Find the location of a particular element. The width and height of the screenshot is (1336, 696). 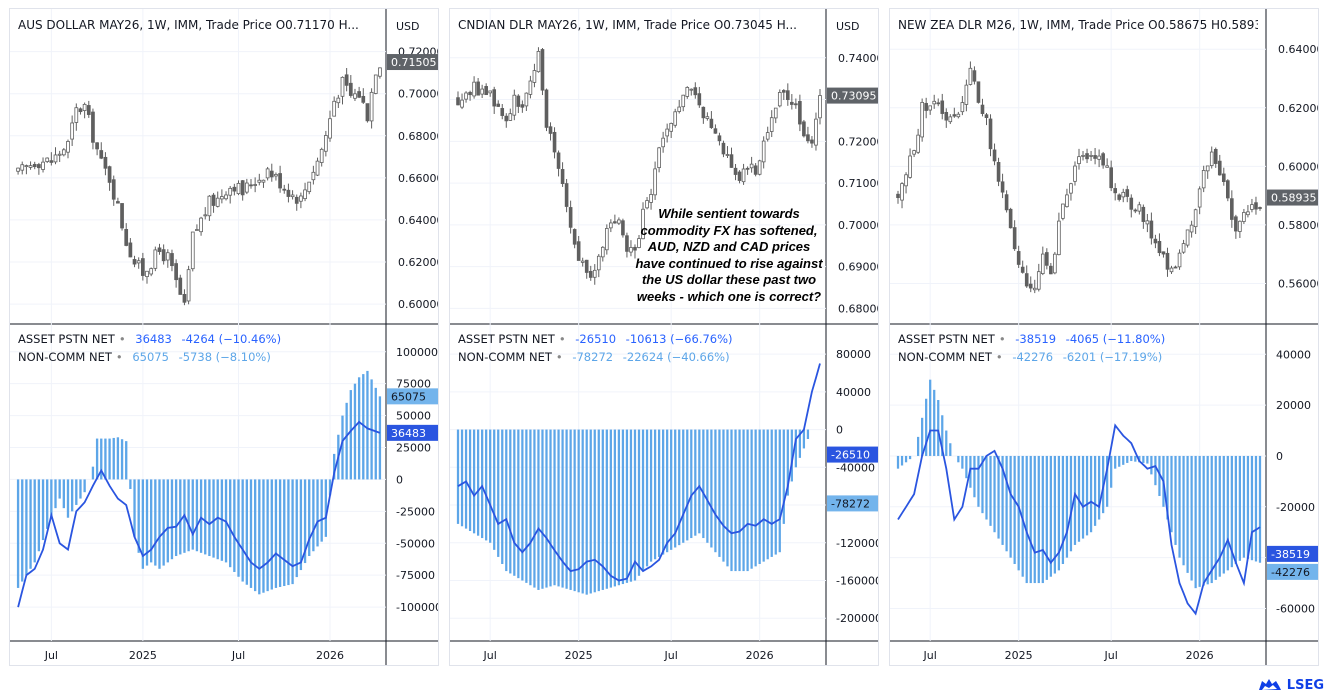

legend-asset: ASSET PSTN NET • -38519 -4065 (−11.80%) is located at coordinates (1032, 339).